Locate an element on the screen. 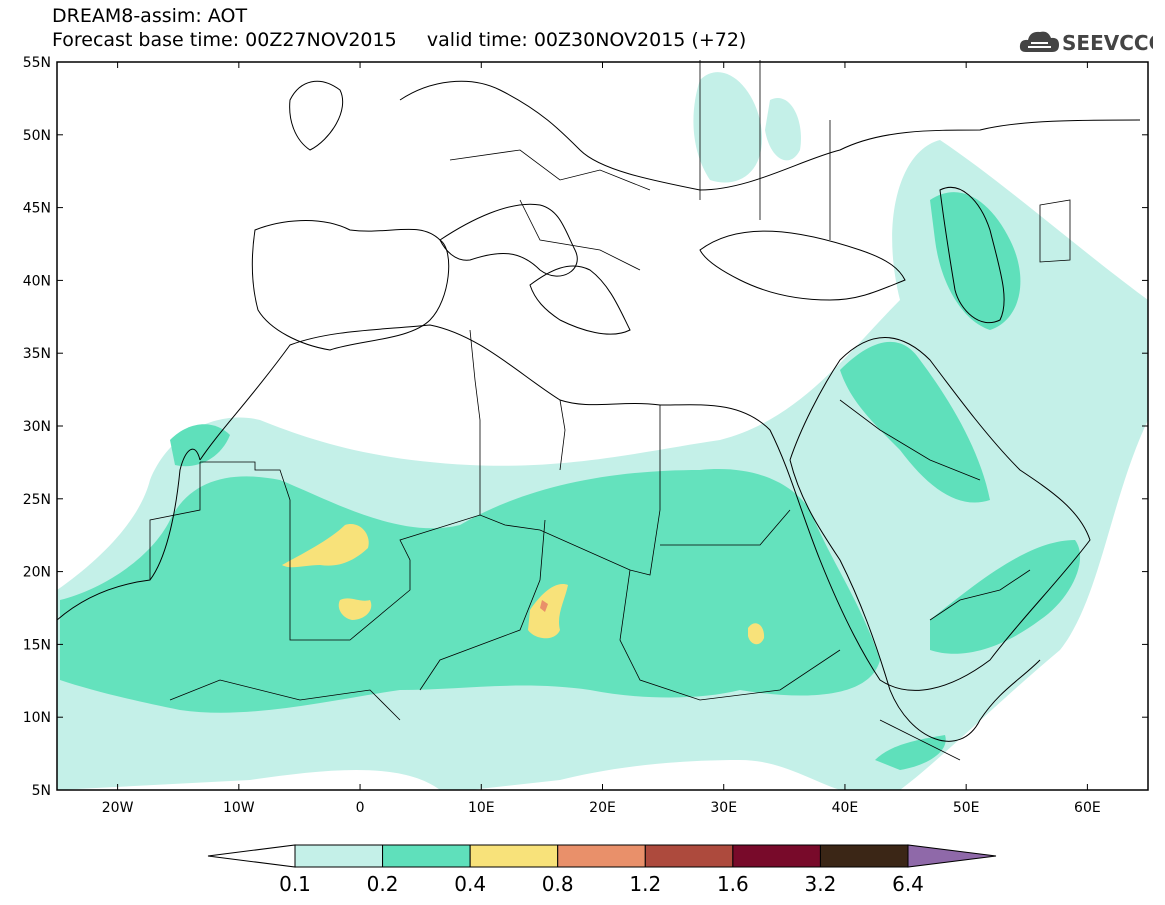 The width and height of the screenshot is (1165, 905). lat-label: 30N is located at coordinates (37, 427).